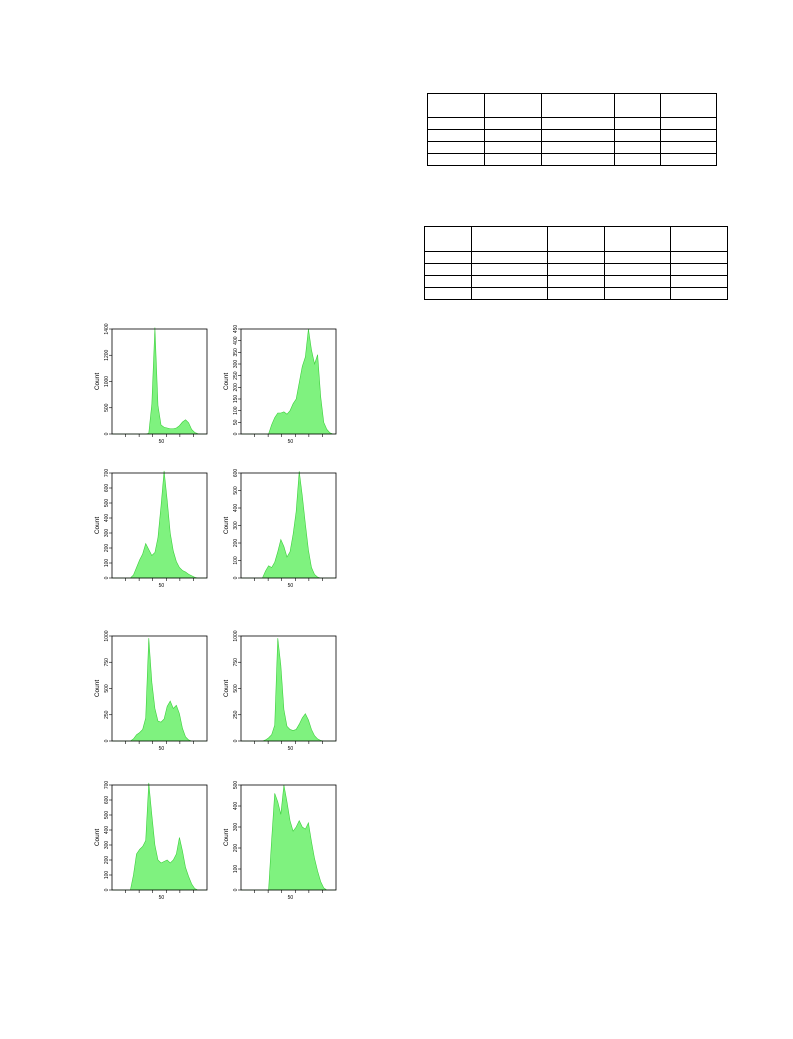  What do you see at coordinates (236, 714) in the screenshot?
I see `y-tick-label: 250` at bounding box center [236, 714].